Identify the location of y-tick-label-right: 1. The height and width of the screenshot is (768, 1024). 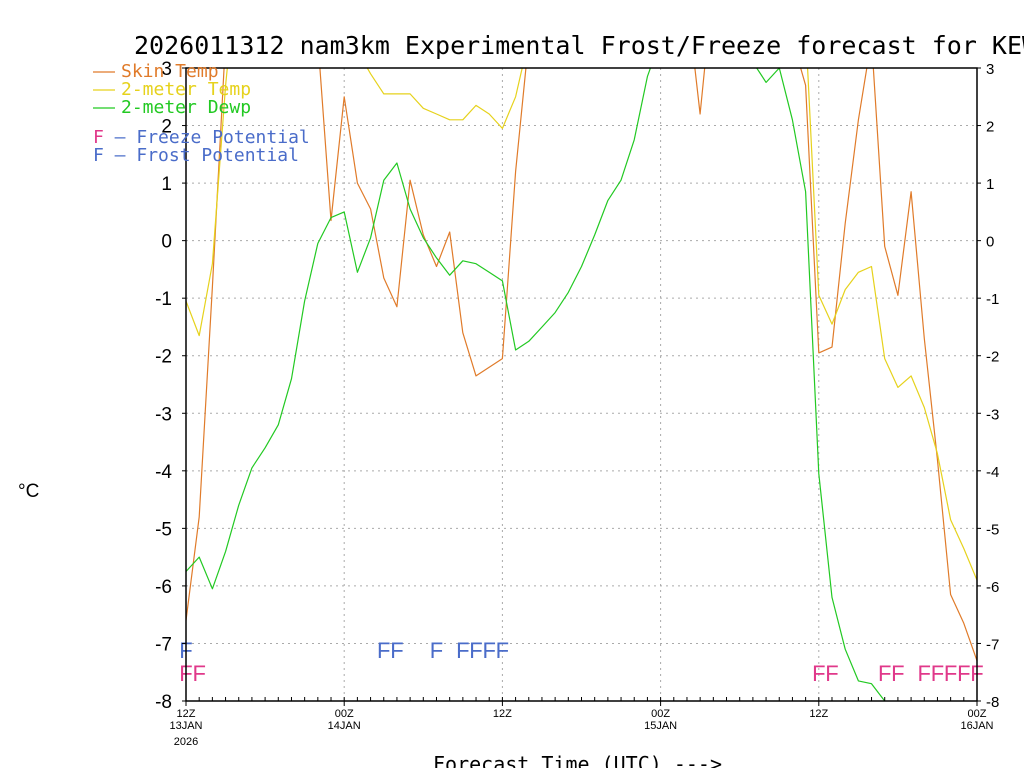
(990, 184).